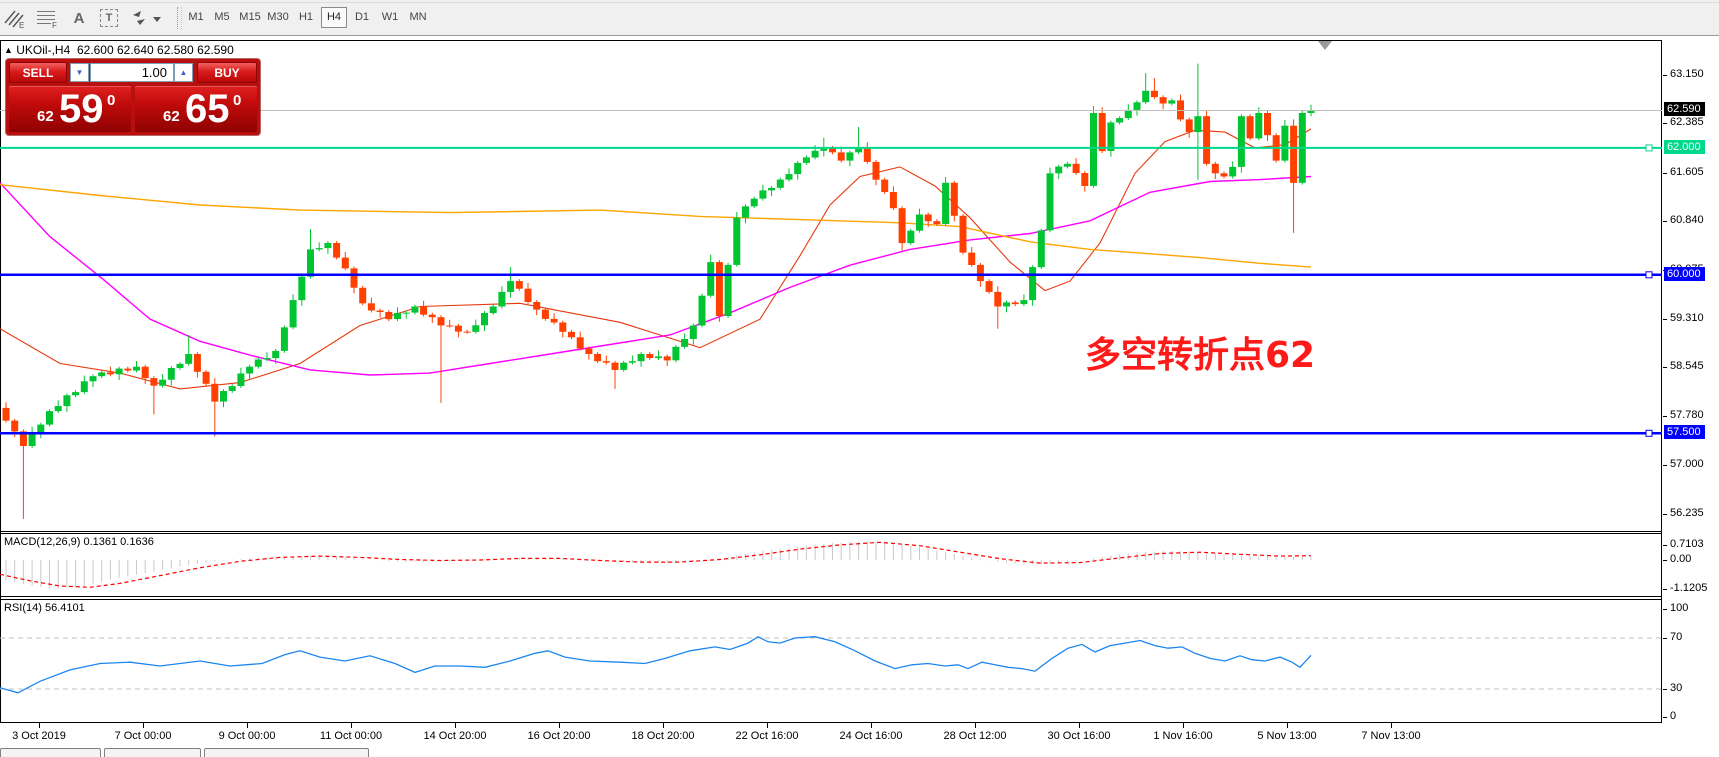 This screenshot has width=1719, height=757. What do you see at coordinates (1683, 220) in the screenshot?
I see `price-tick-label: 60.840` at bounding box center [1683, 220].